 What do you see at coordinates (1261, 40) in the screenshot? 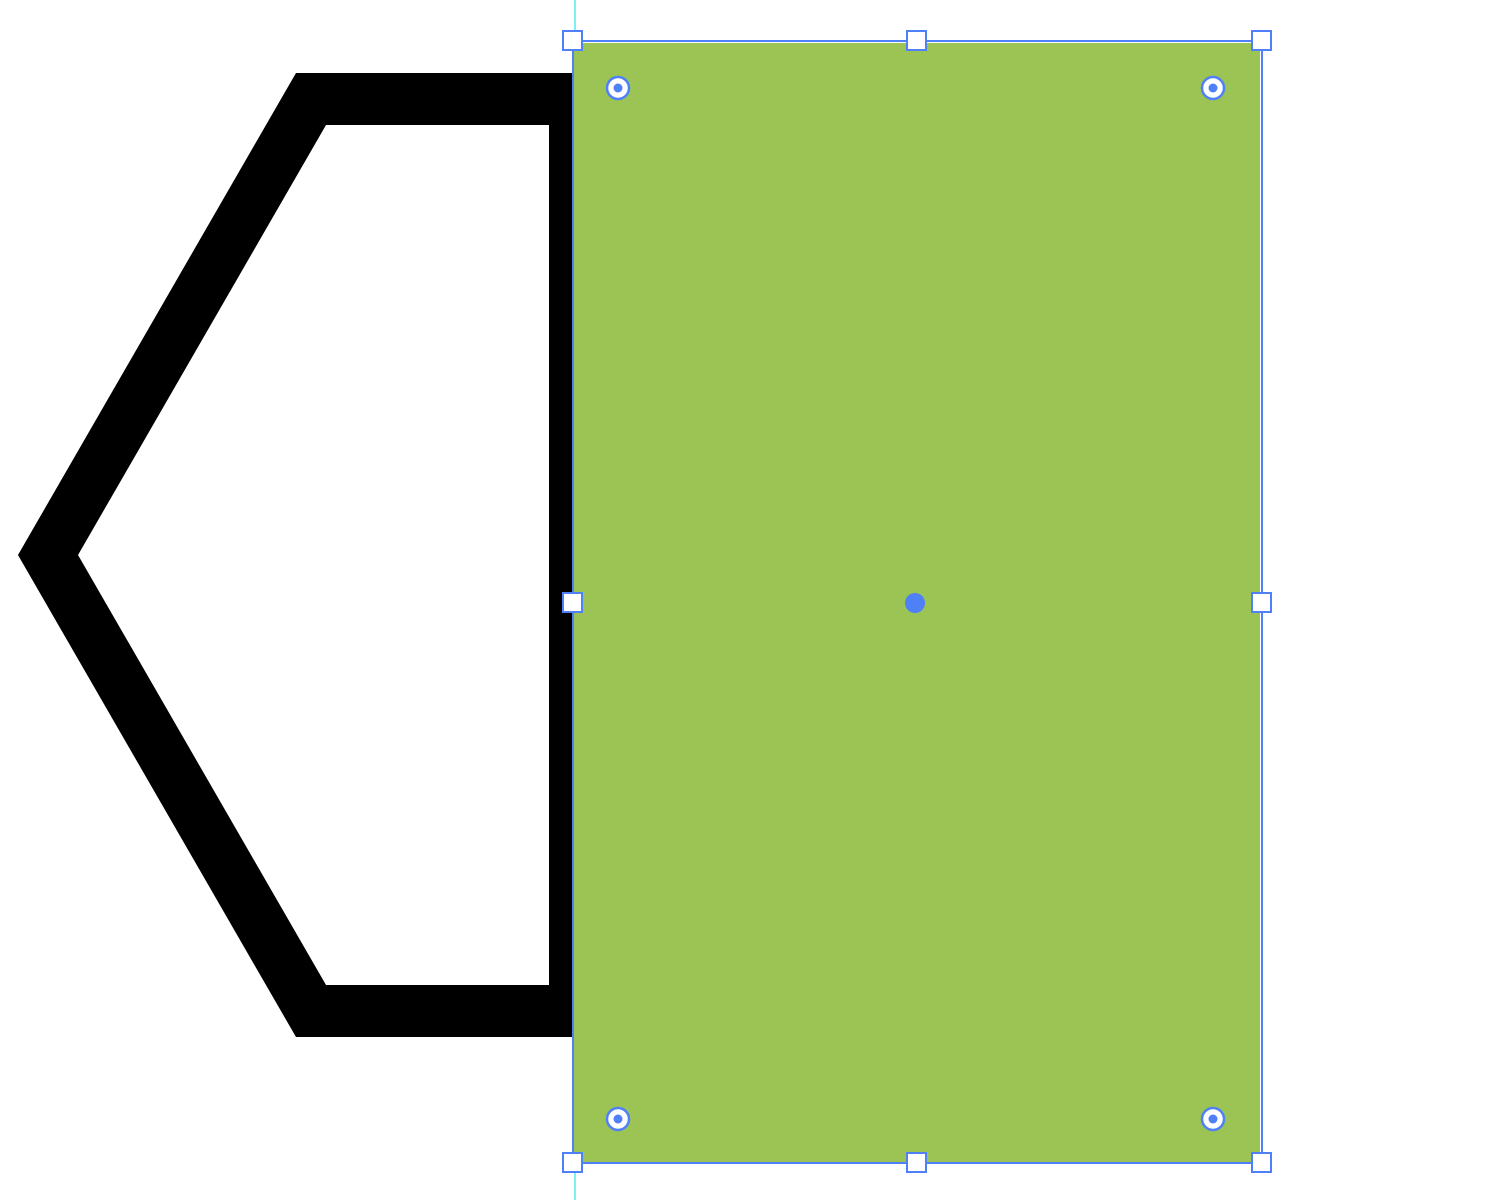
I see `resize-handle-top-right` at bounding box center [1261, 40].